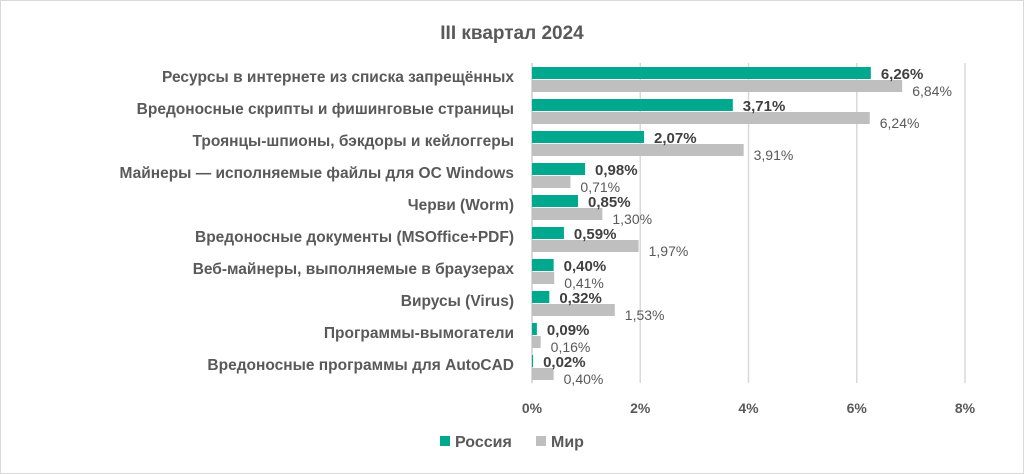  I want to click on x-tick-label: 0%, so click(532, 408).